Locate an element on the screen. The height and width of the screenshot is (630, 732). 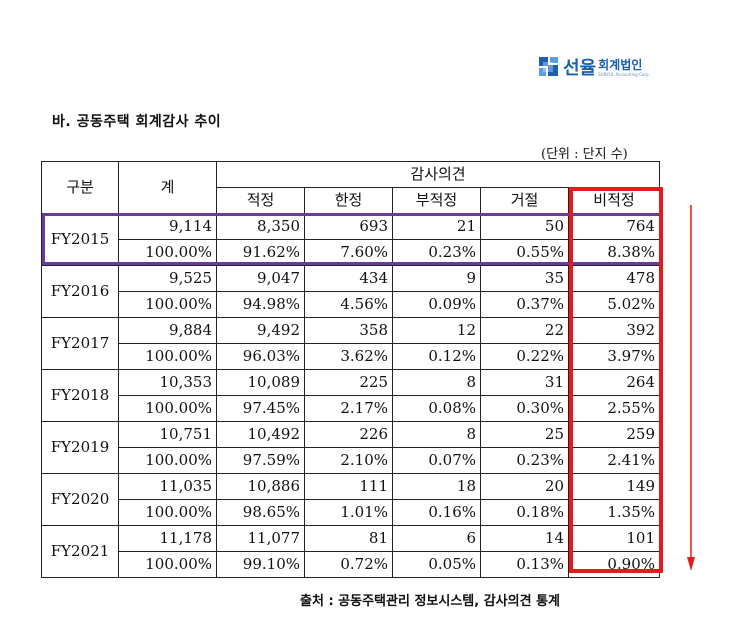
ratio-cell: 1.01% is located at coordinates (348, 512).